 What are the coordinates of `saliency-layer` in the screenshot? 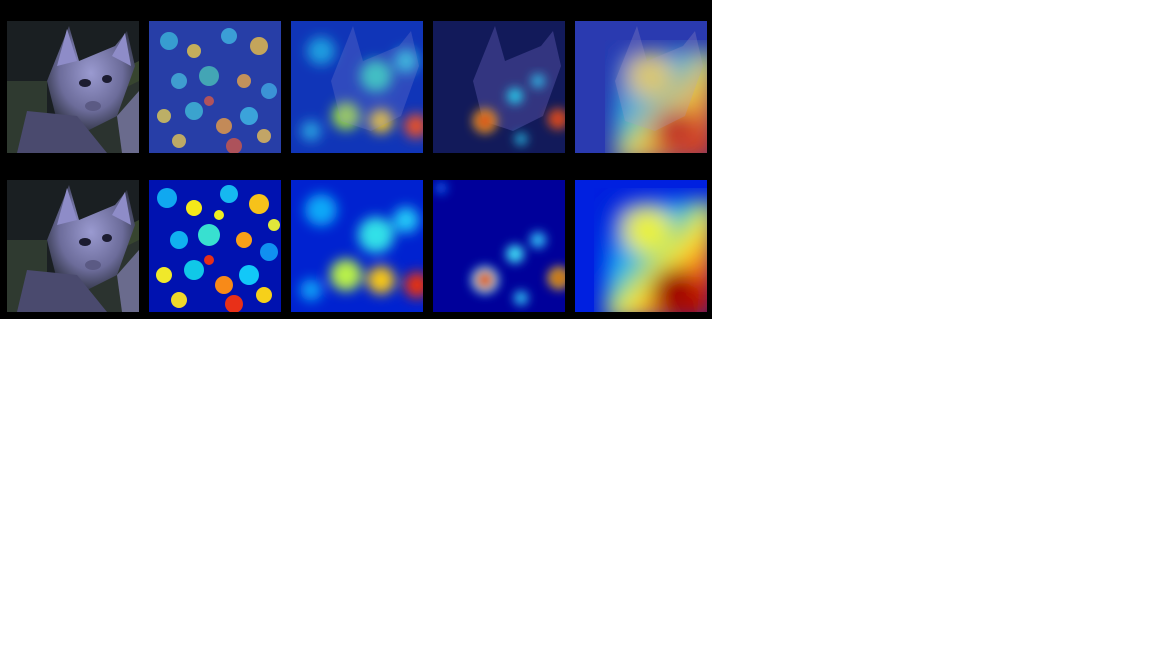 It's located at (641, 246).